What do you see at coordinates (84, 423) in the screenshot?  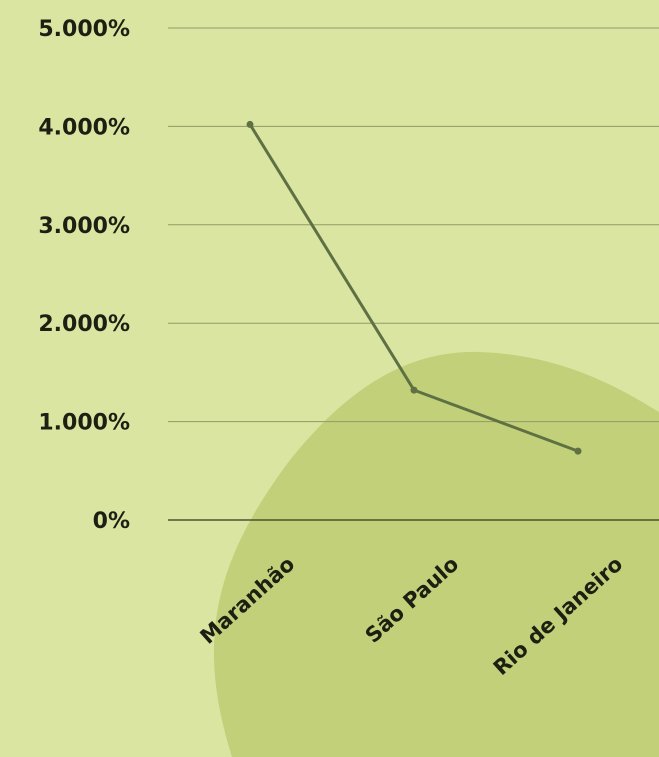 I see `y-tick-label: 1.000%` at bounding box center [84, 423].